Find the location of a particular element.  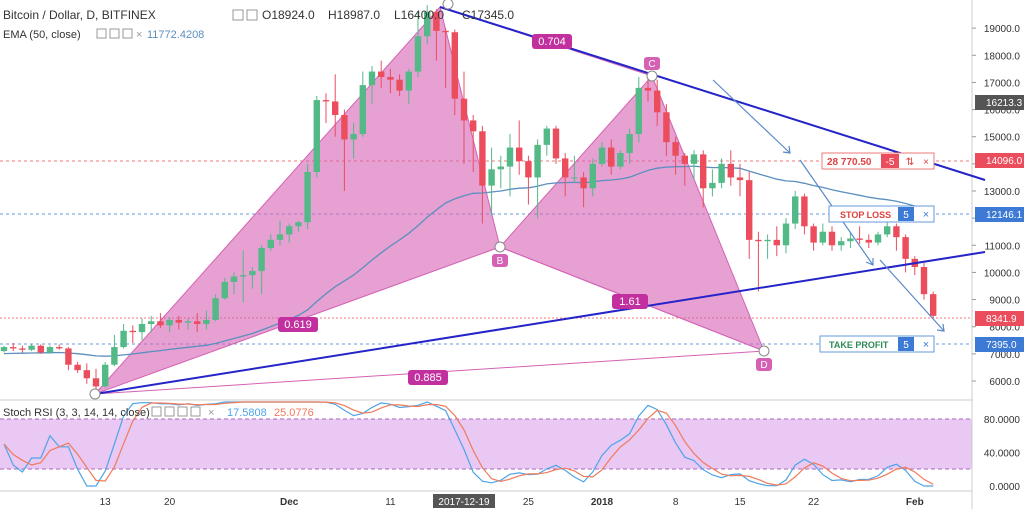

point-b-marker is located at coordinates (500, 247).